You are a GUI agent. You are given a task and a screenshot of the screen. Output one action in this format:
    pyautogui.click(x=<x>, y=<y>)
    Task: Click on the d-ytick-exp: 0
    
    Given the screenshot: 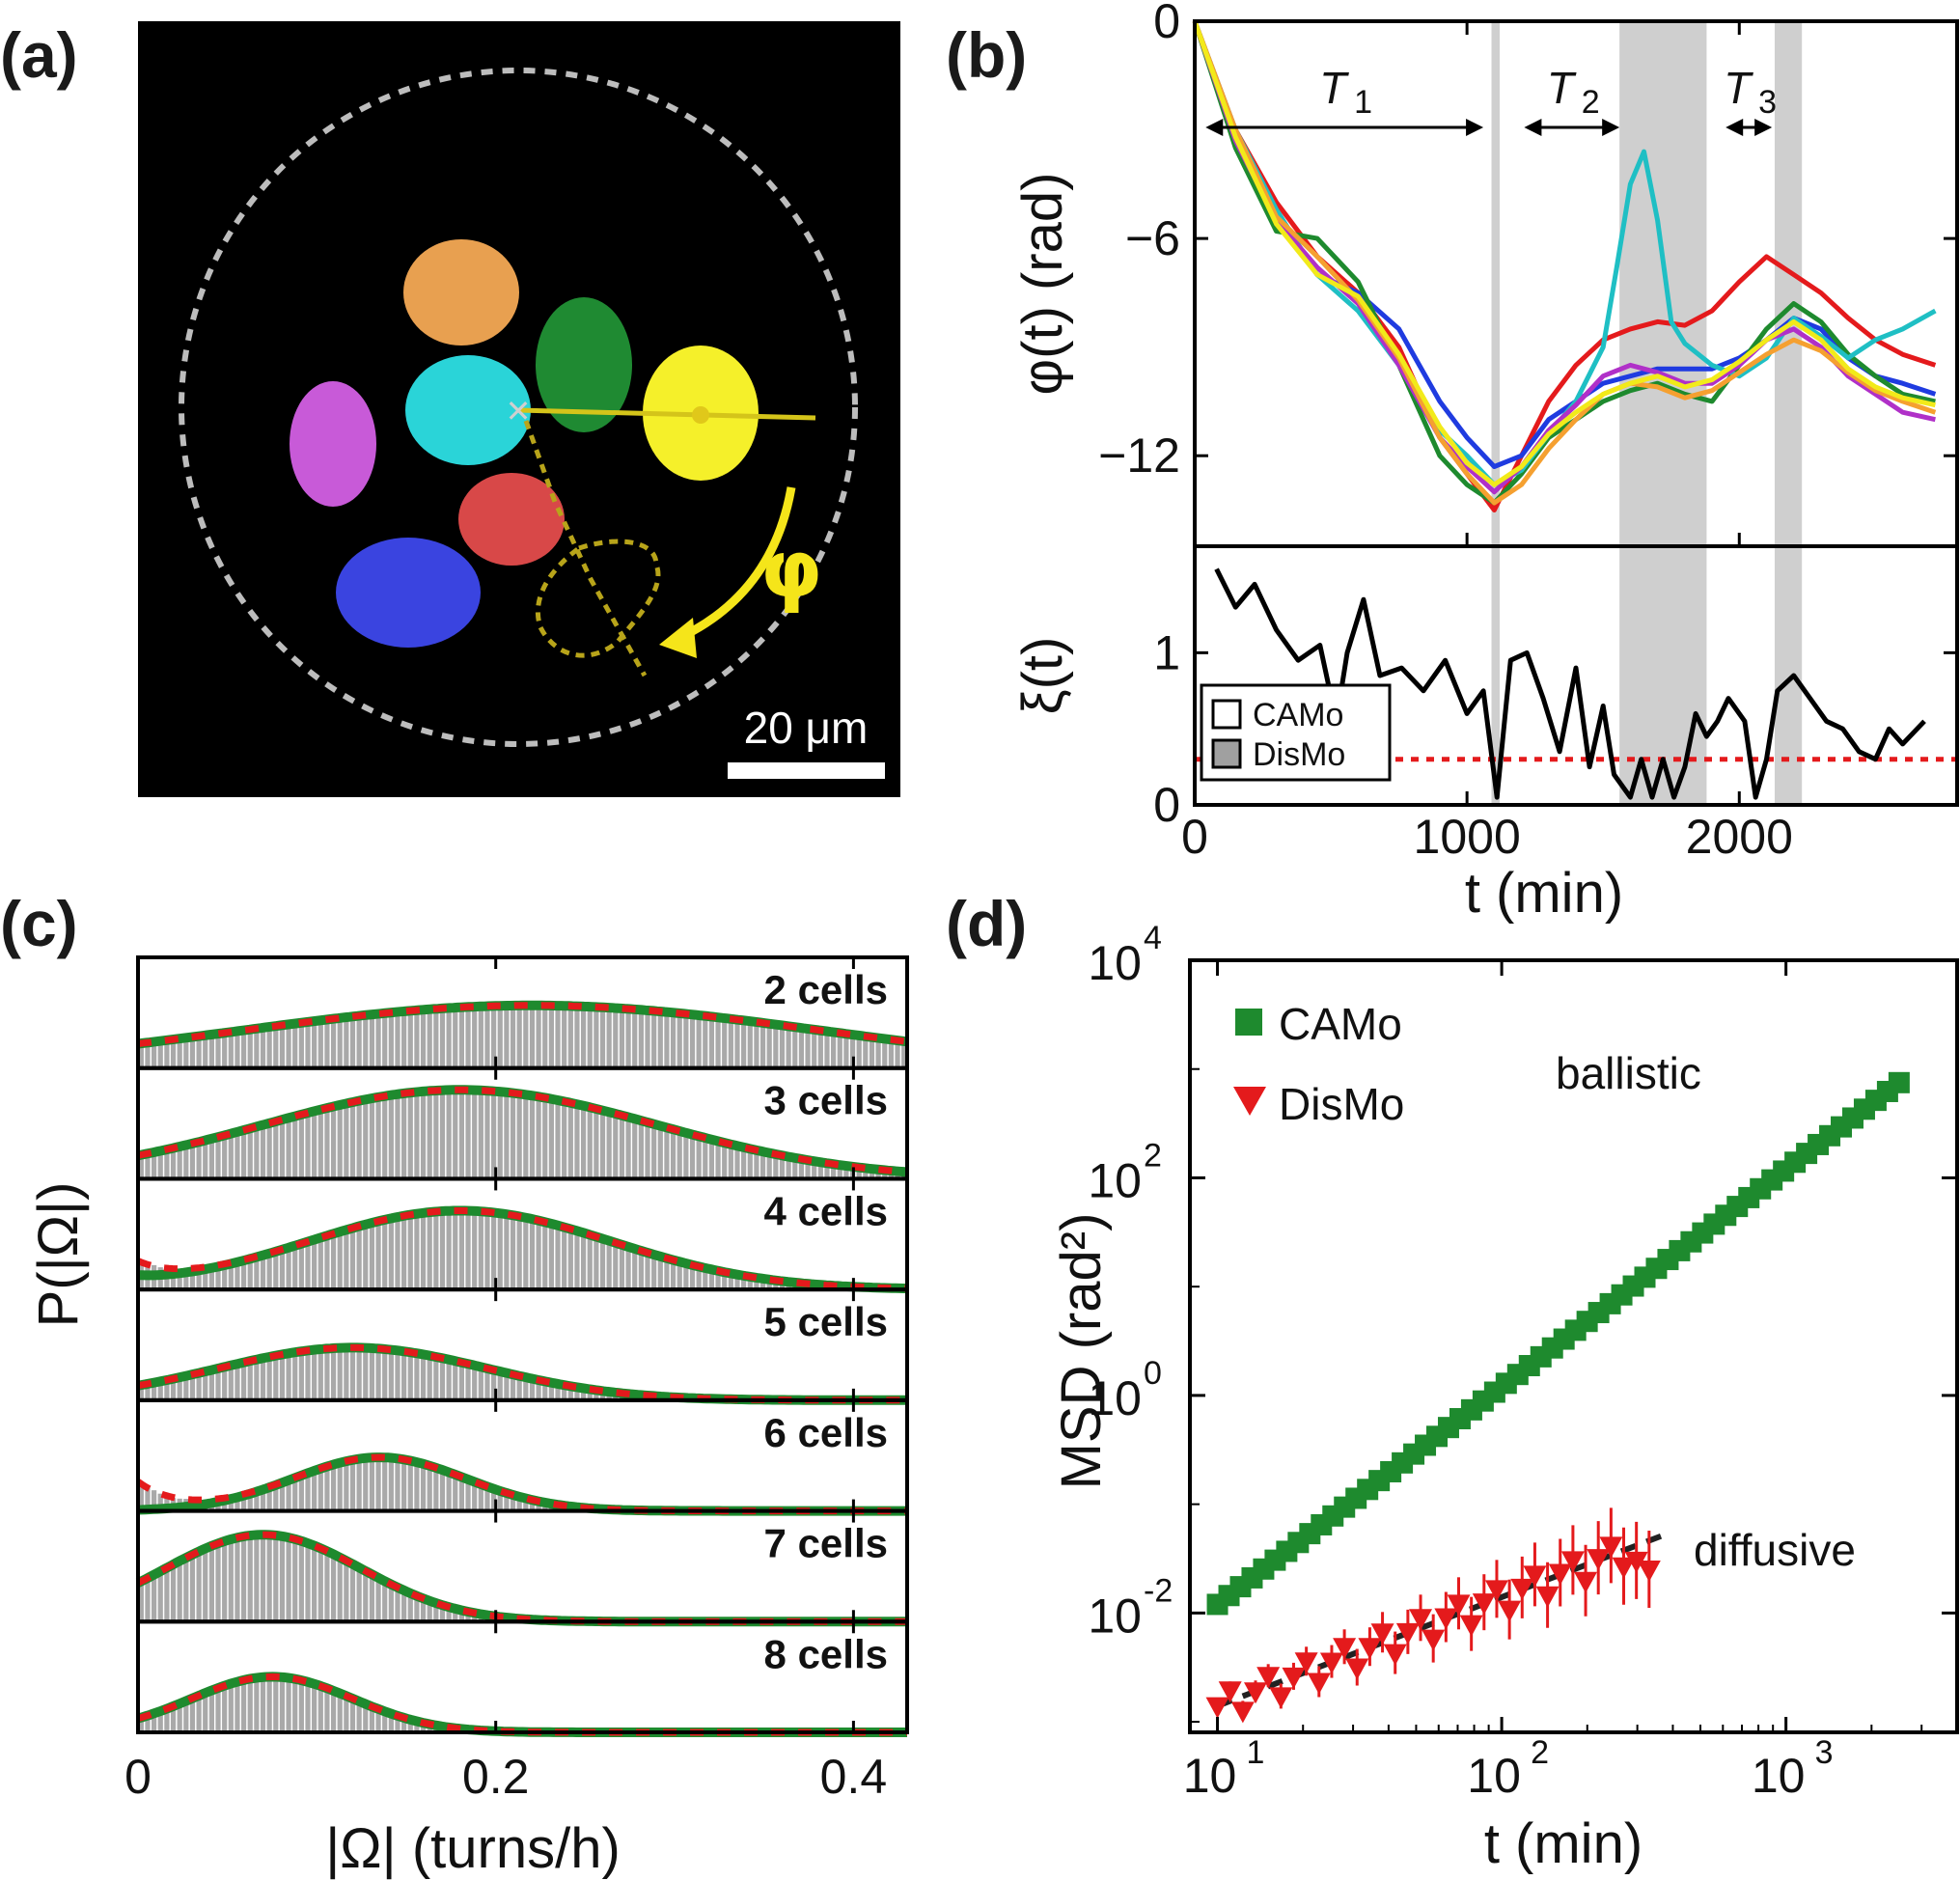 What is the action you would take?
    pyautogui.click(x=1153, y=1374)
    